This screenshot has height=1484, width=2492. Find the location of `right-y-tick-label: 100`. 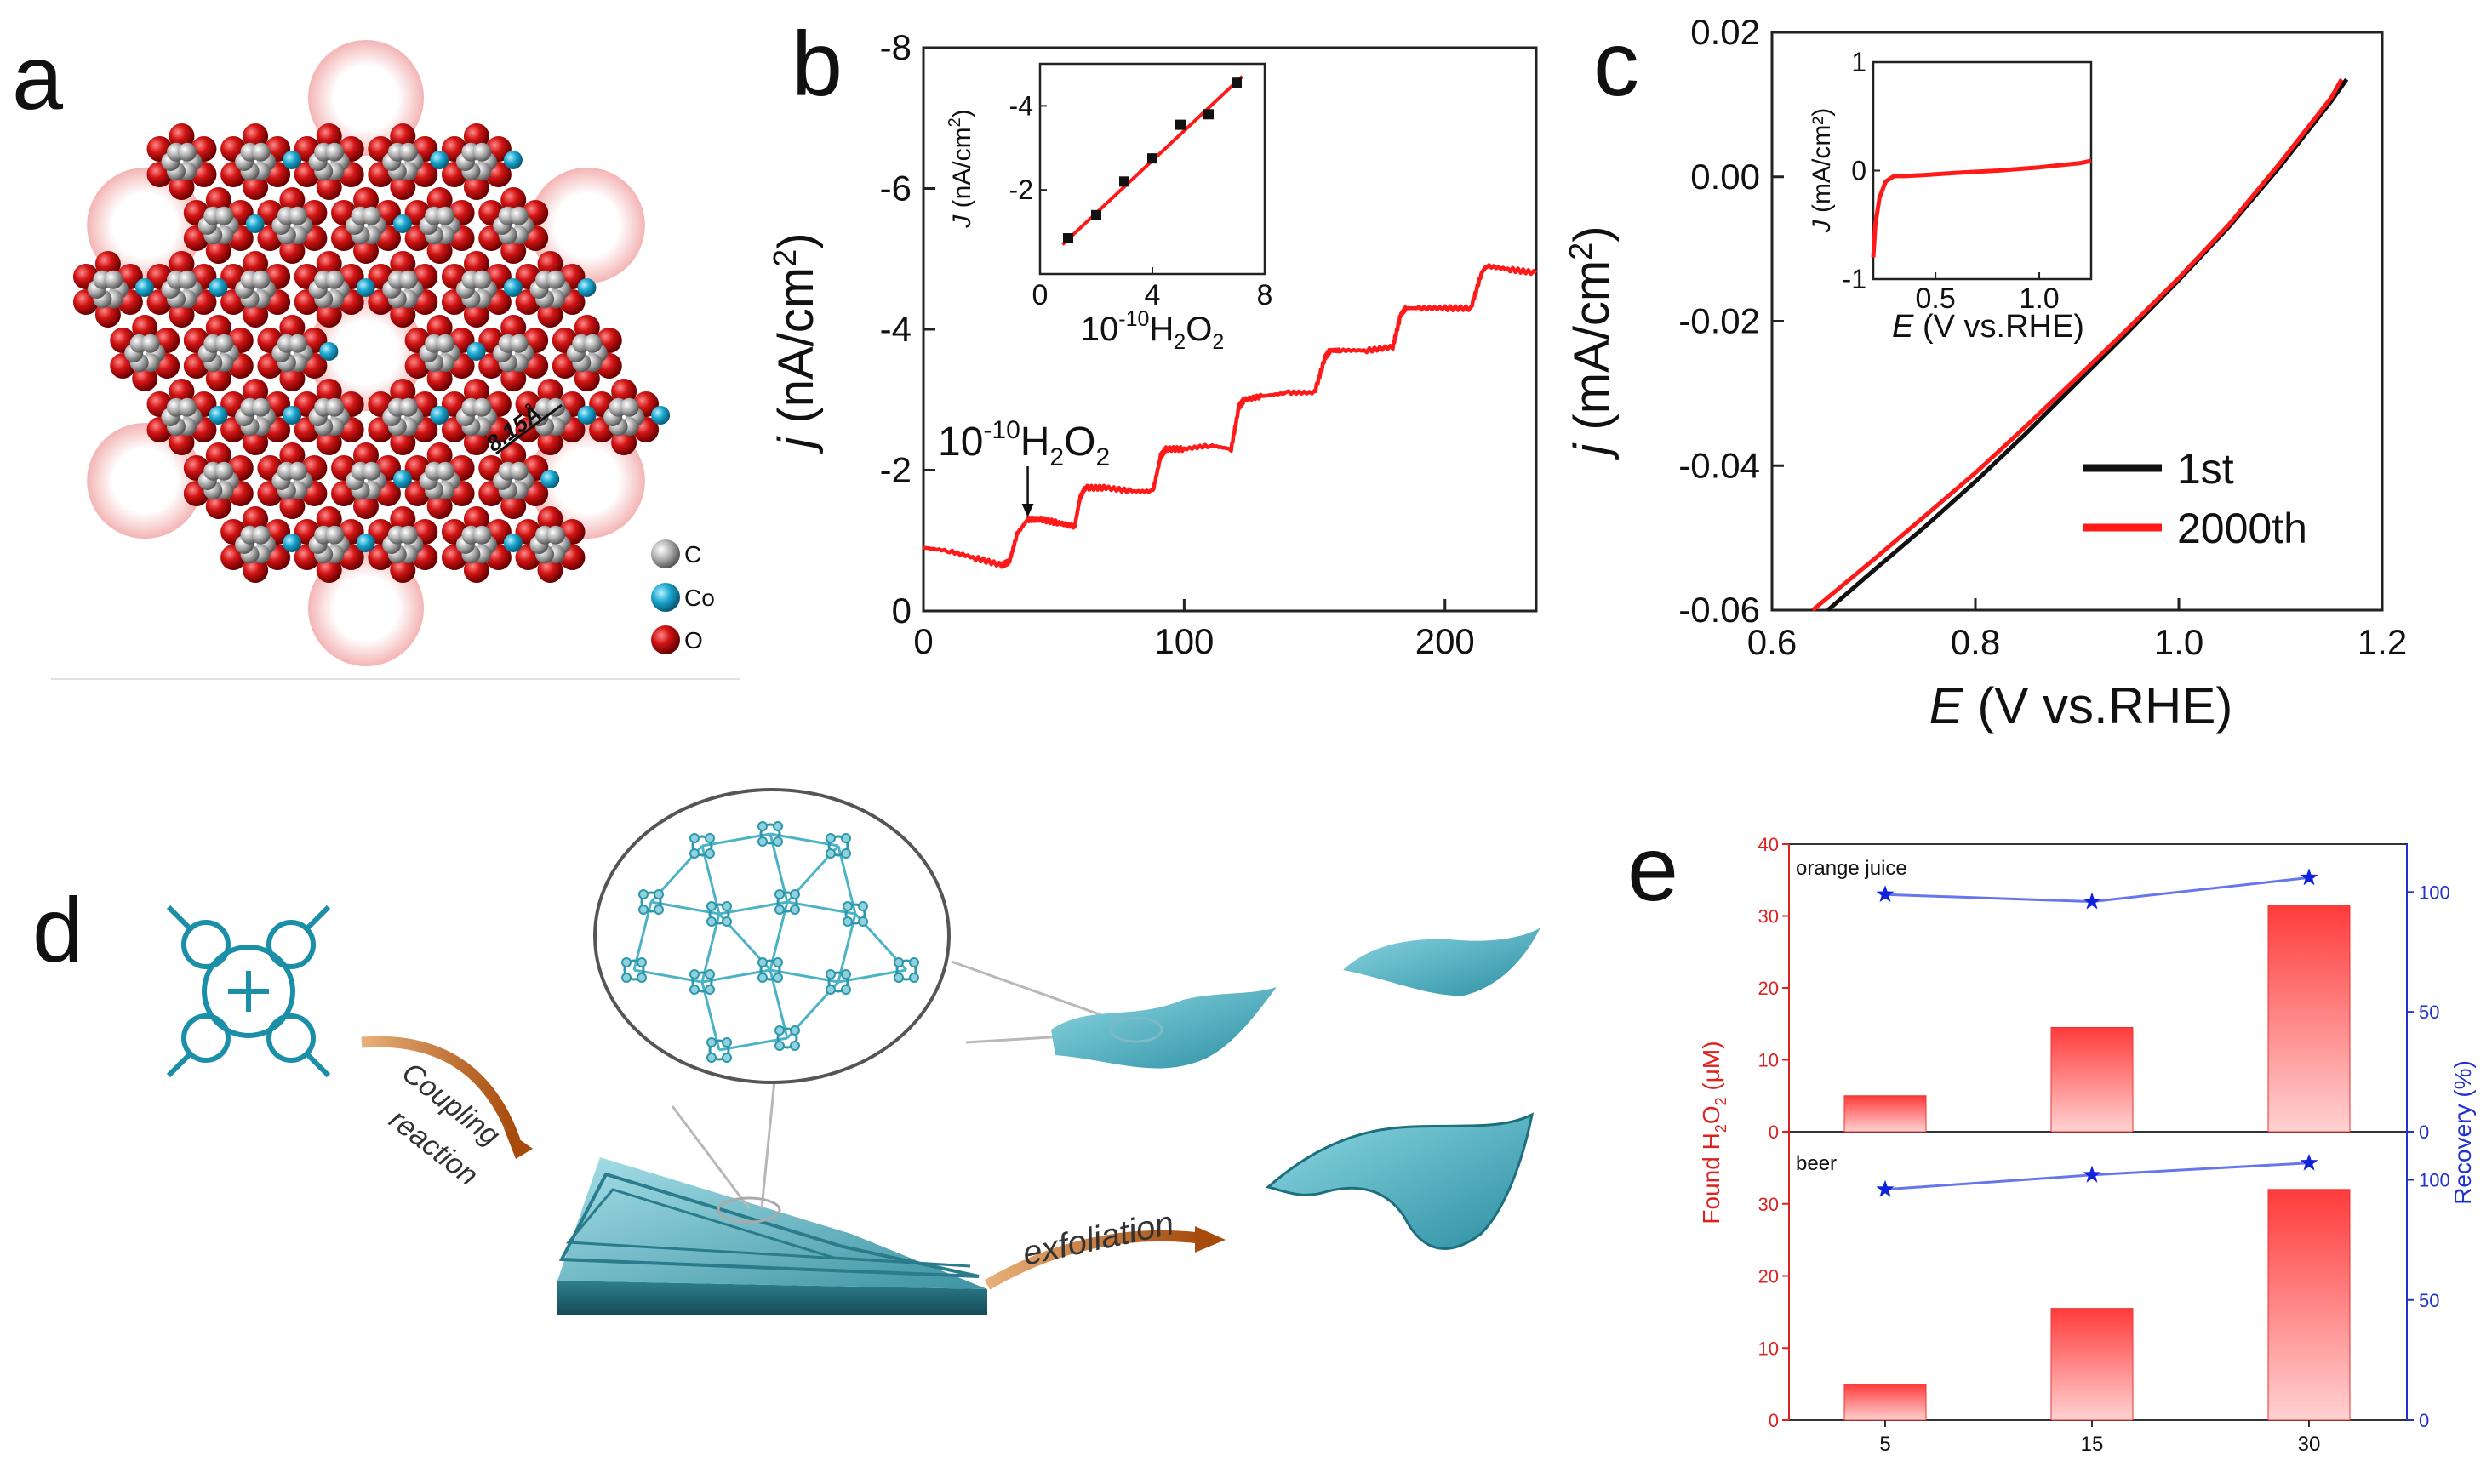

right-y-tick-label: 100 is located at coordinates (2434, 892).